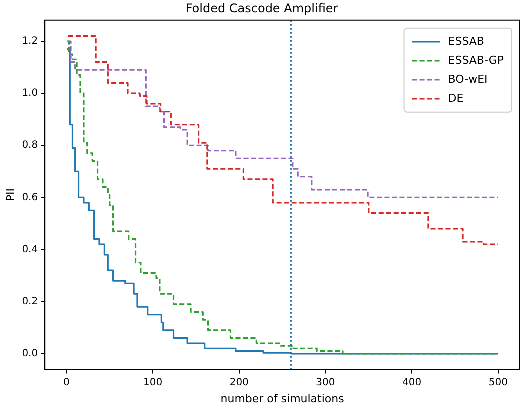 Image resolution: width=524 pixels, height=409 pixels. What do you see at coordinates (30, 250) in the screenshot?
I see `y-tick-label: 0.4` at bounding box center [30, 250].